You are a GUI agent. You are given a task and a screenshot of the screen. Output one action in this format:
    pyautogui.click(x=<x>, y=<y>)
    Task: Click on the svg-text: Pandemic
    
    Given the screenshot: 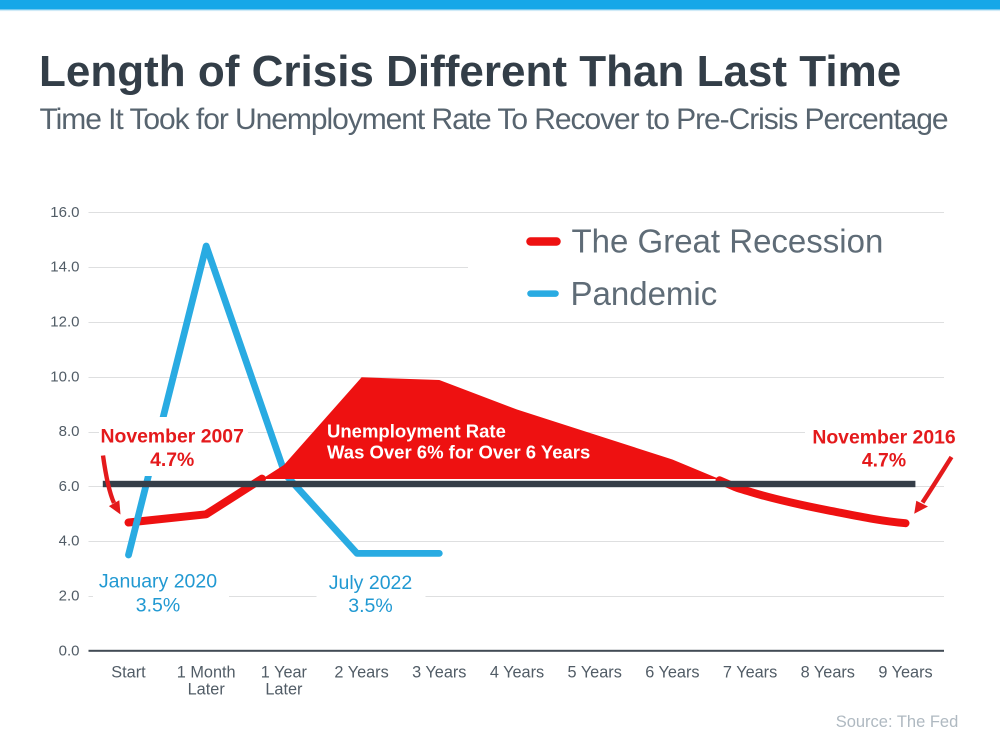 What is the action you would take?
    pyautogui.click(x=644, y=293)
    